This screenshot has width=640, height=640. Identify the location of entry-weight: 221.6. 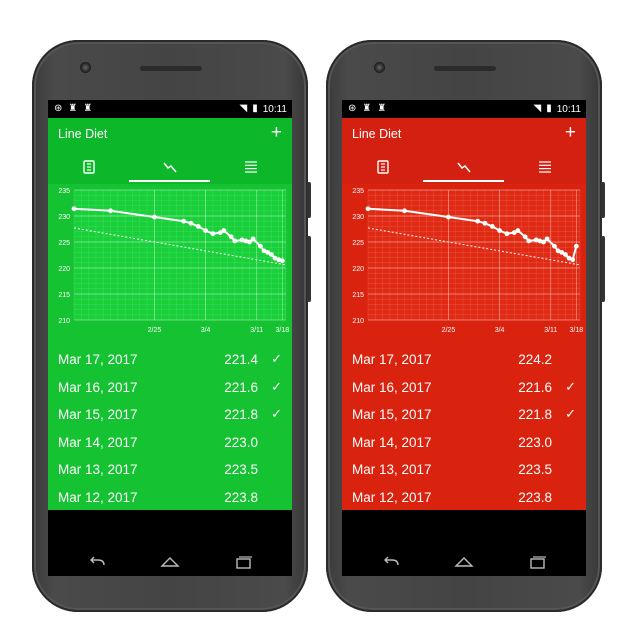
(535, 387).